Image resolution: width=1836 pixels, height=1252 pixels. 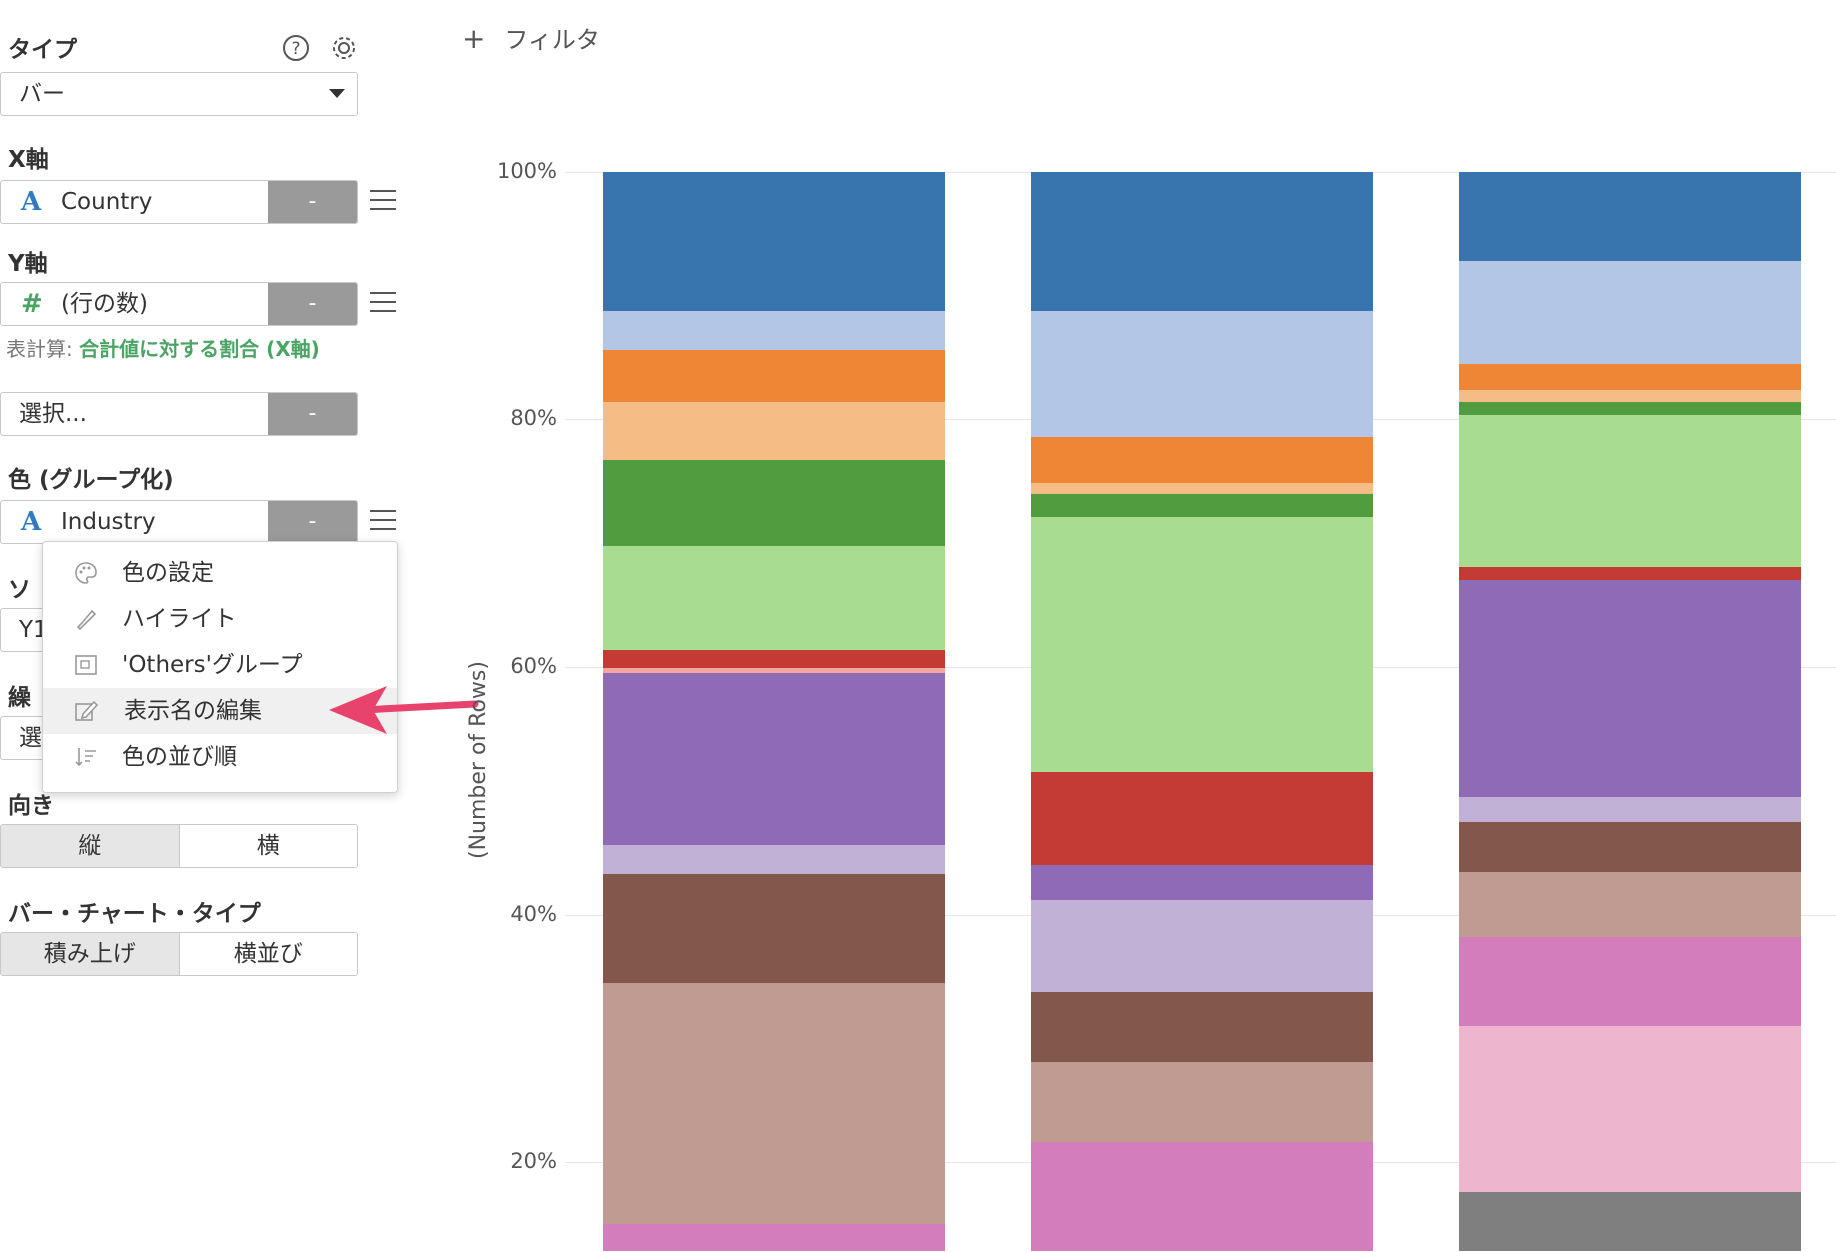 I want to click on annotation-arrow, so click(x=404, y=710).